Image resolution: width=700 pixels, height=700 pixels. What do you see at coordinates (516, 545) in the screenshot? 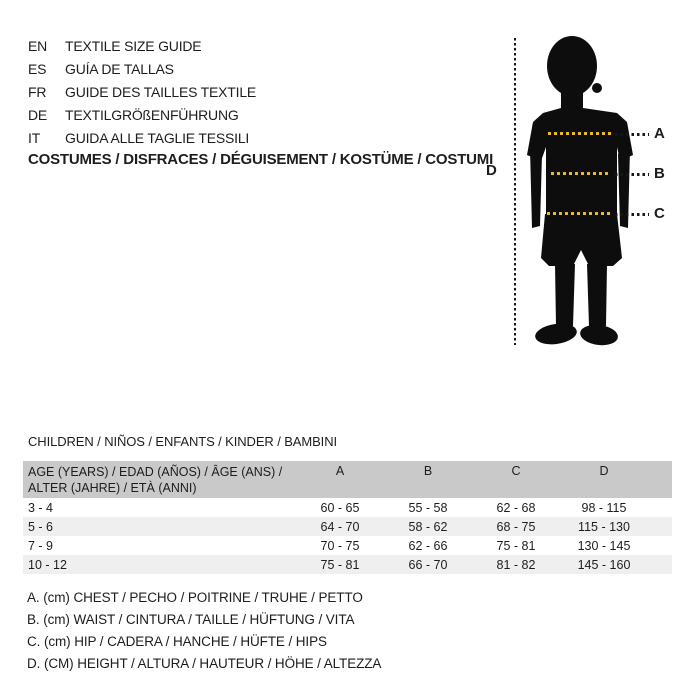
I see `hip-cell: 75 - 81` at bounding box center [516, 545].